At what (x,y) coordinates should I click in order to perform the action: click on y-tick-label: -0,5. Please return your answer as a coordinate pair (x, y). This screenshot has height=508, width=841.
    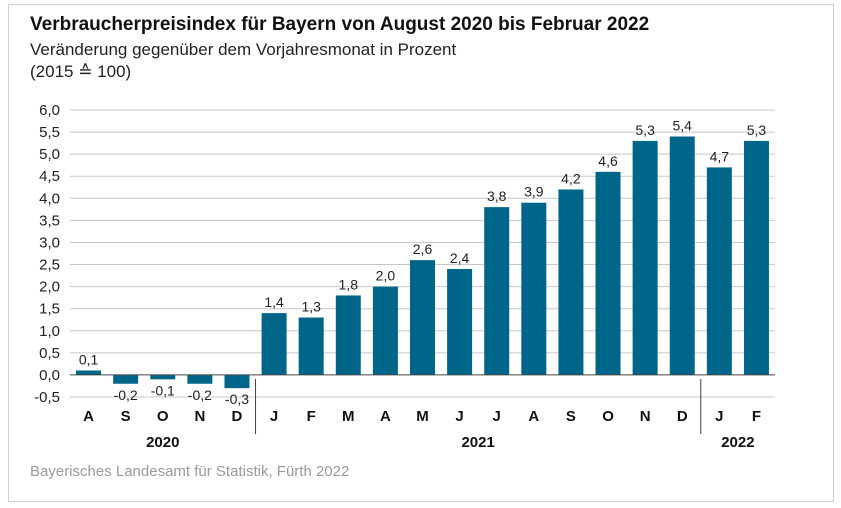
    Looking at the image, I should click on (47, 397).